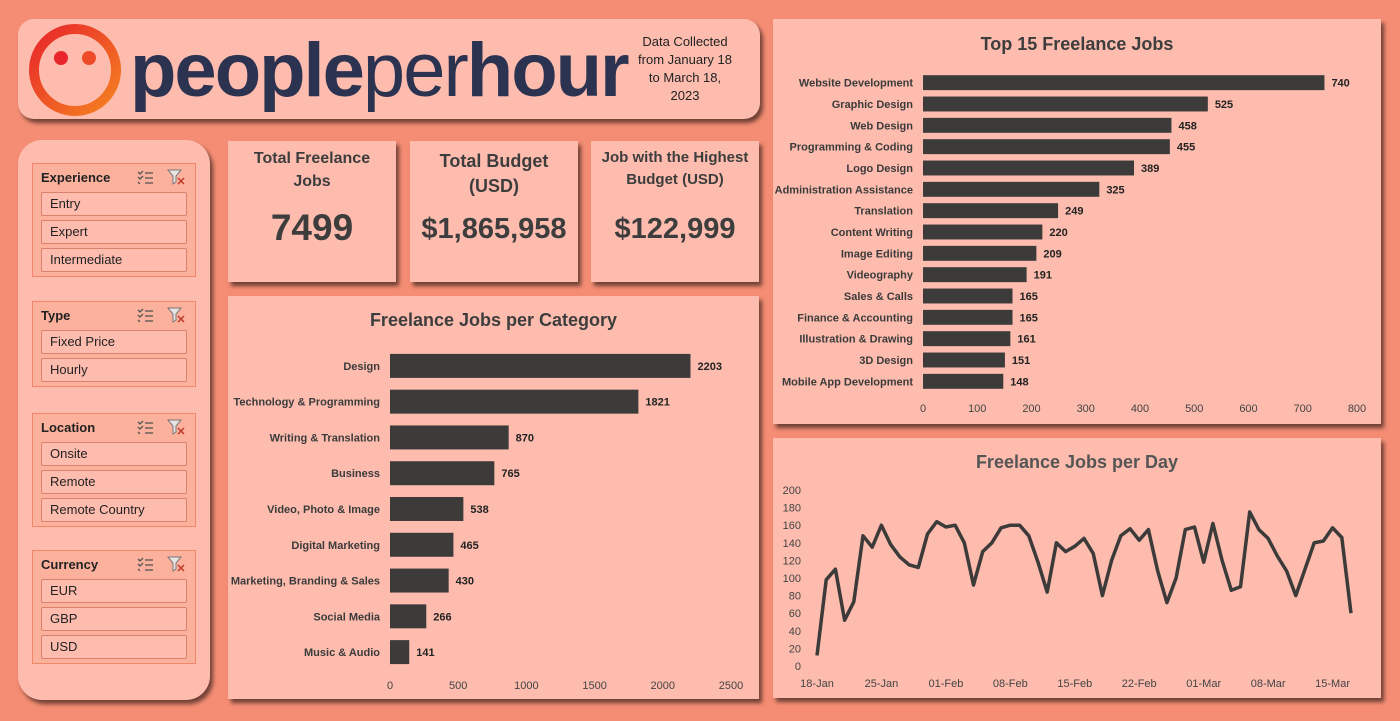 The width and height of the screenshot is (1400, 721). What do you see at coordinates (1086, 409) in the screenshot?
I see `x-tick-label: 300` at bounding box center [1086, 409].